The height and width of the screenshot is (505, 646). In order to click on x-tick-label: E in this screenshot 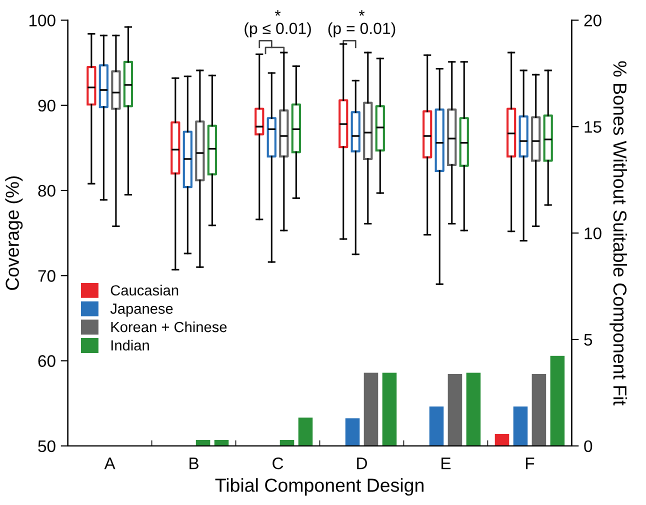, I will do `click(446, 464)`.